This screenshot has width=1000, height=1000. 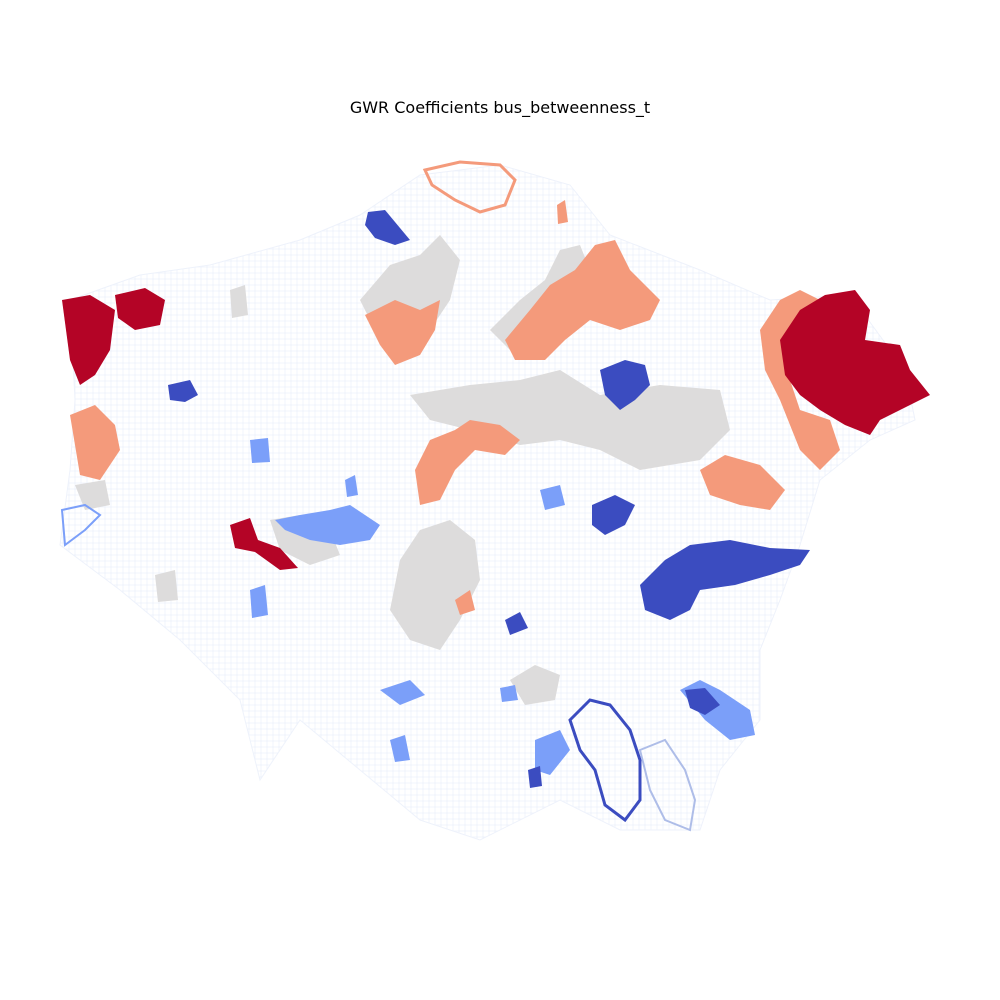 What do you see at coordinates (535, 685) in the screenshot?
I see `neutral-region-south` at bounding box center [535, 685].